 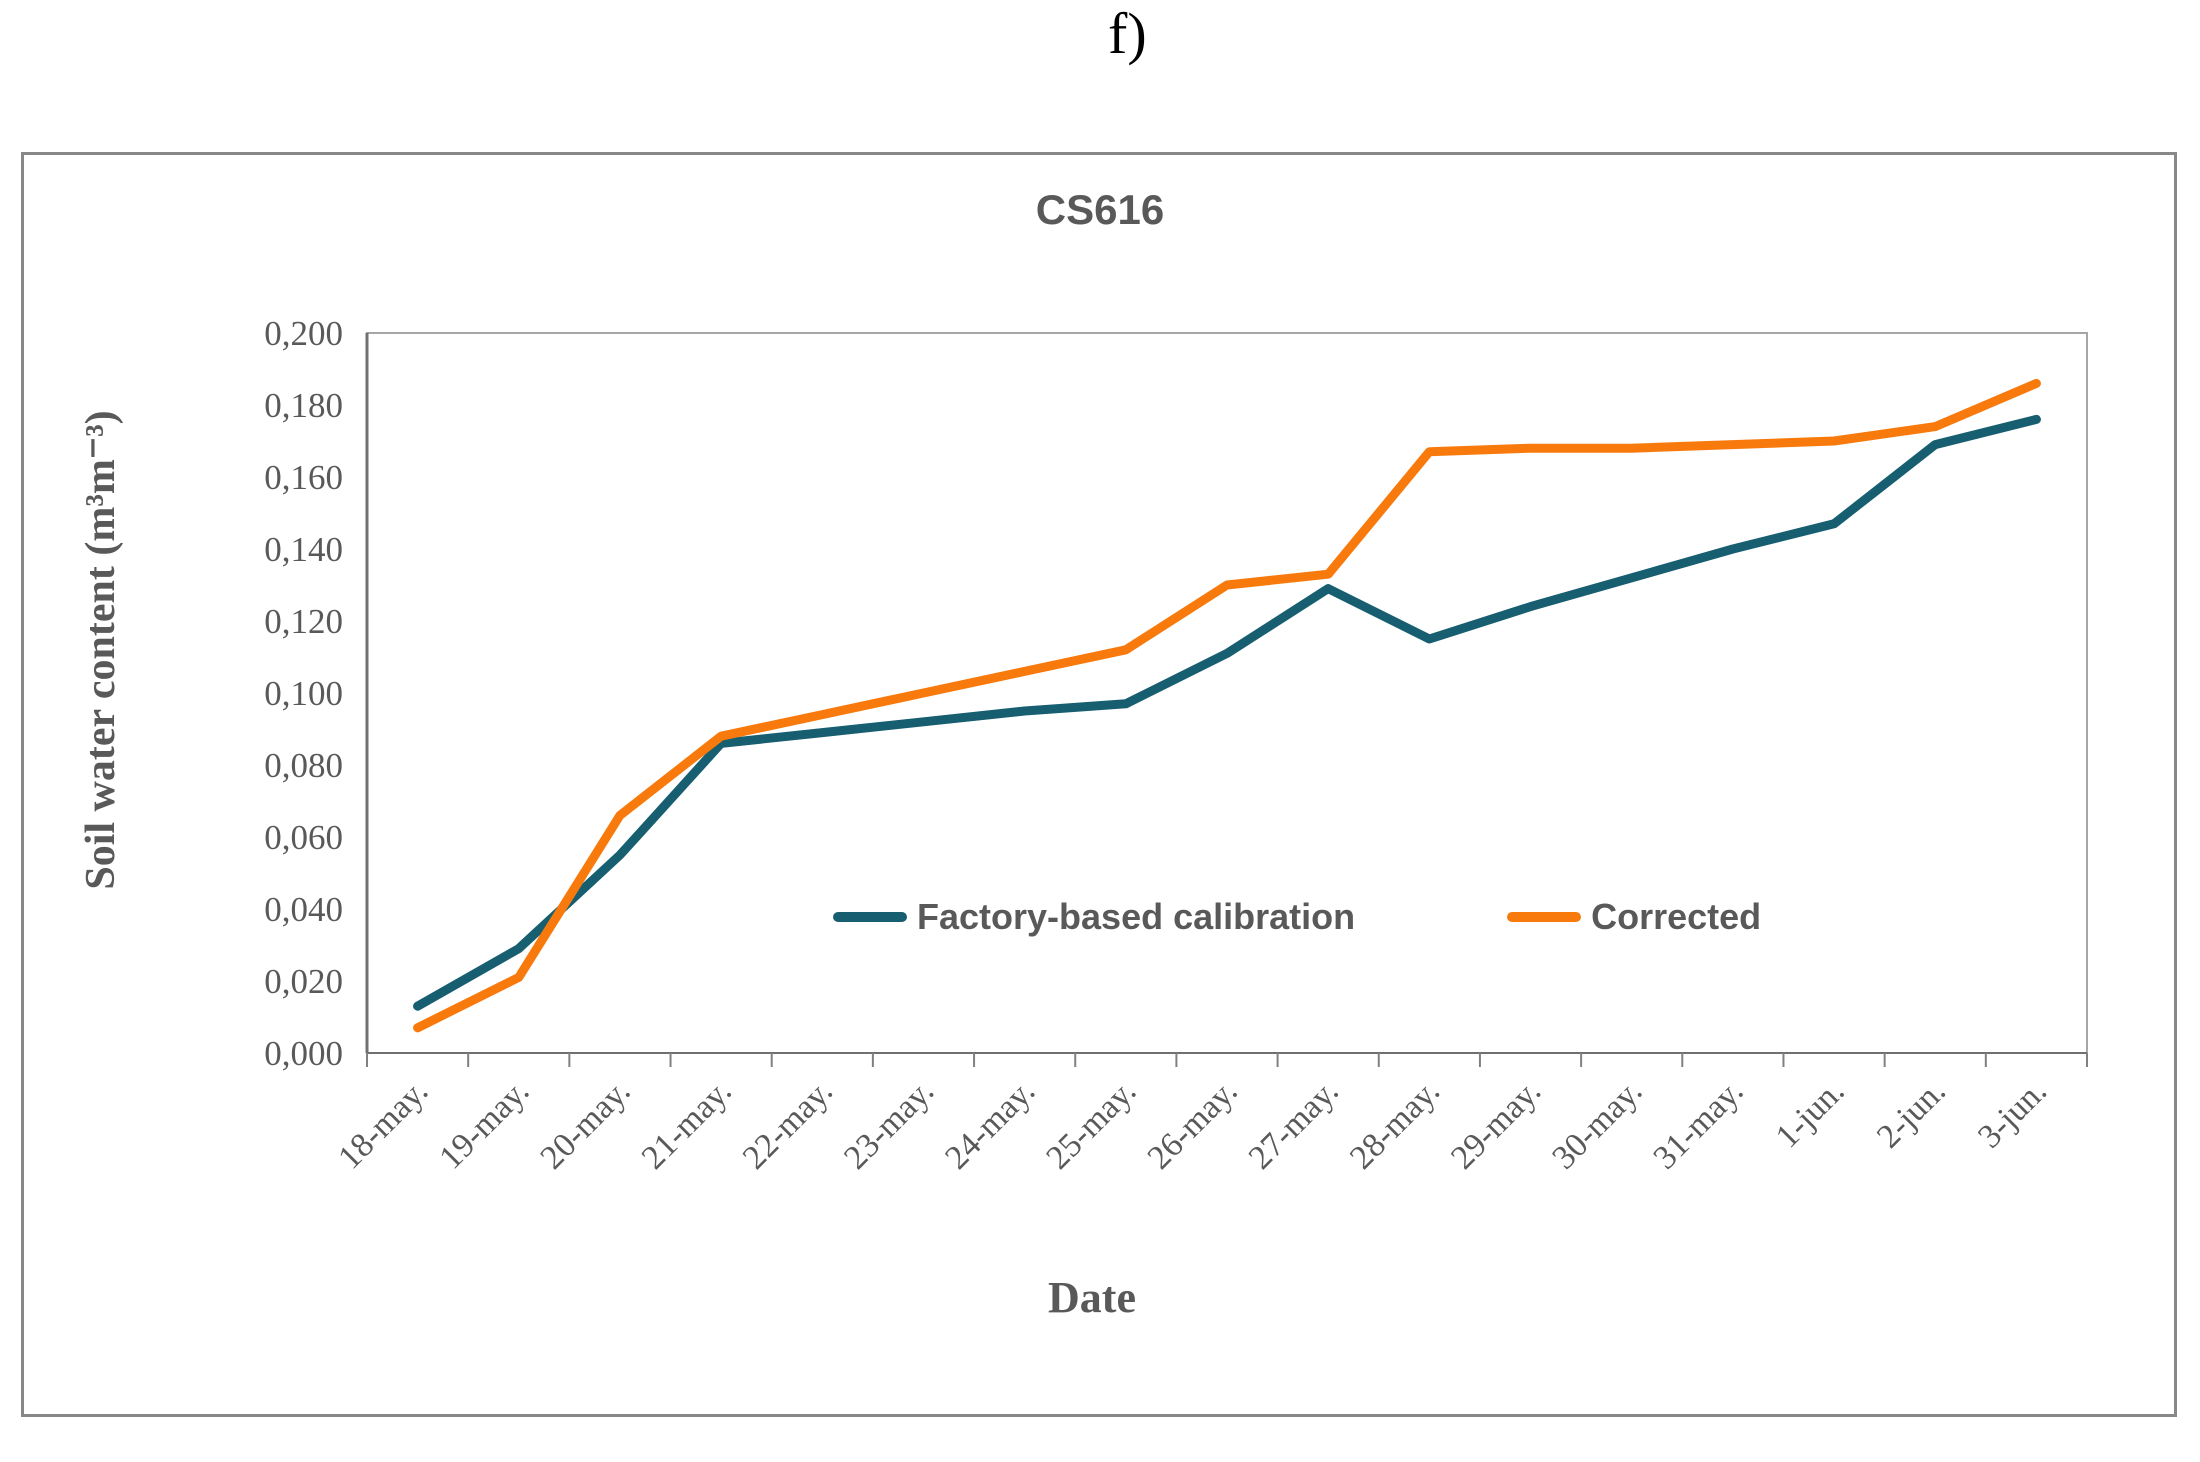 What do you see at coordinates (303, 405) in the screenshot?
I see `y-tick-label: 0,180` at bounding box center [303, 405].